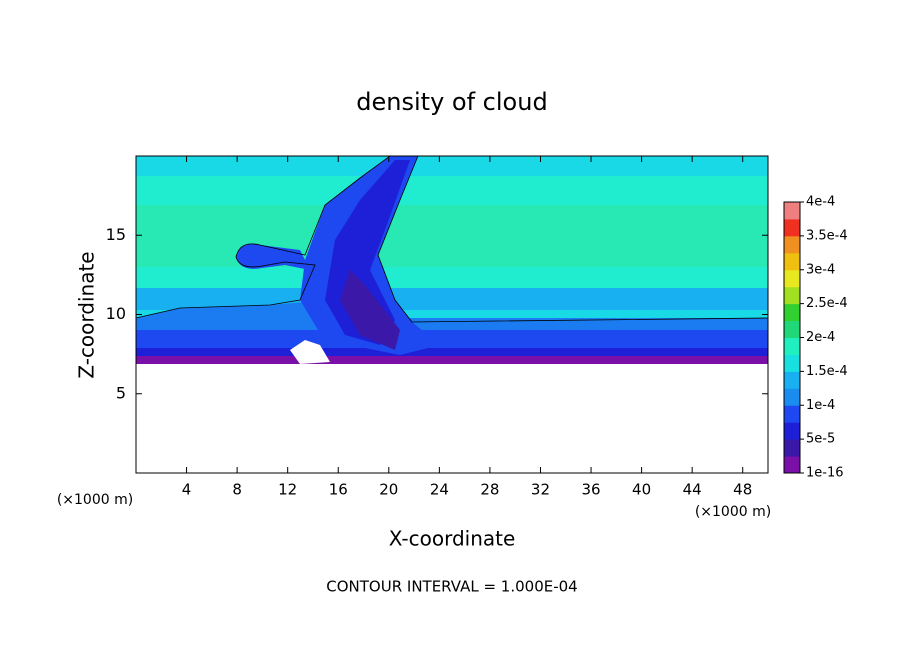 Image resolution: width=904 pixels, height=654 pixels. I want to click on colorbar-tick-label: 2.5e-4, so click(827, 303).